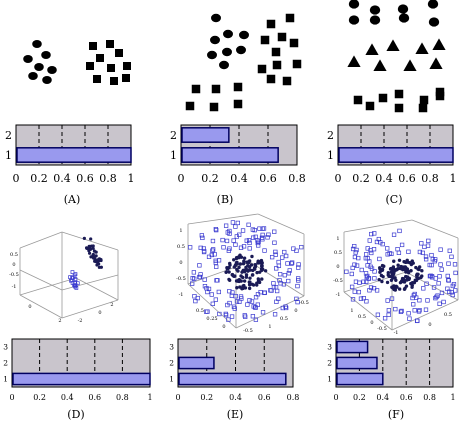 The height and width of the screenshot is (441, 474). What do you see at coordinates (235, 397) in the screenshot?
I see `x-tick-label: 0.4` at bounding box center [235, 397].